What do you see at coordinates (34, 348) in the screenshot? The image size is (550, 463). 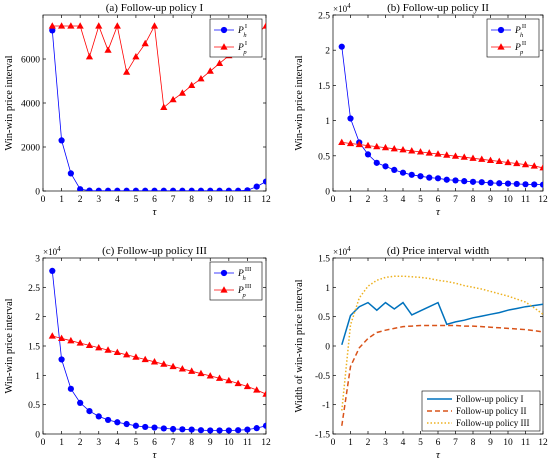 I see `y-tick-label: 1.5` at bounding box center [34, 348].